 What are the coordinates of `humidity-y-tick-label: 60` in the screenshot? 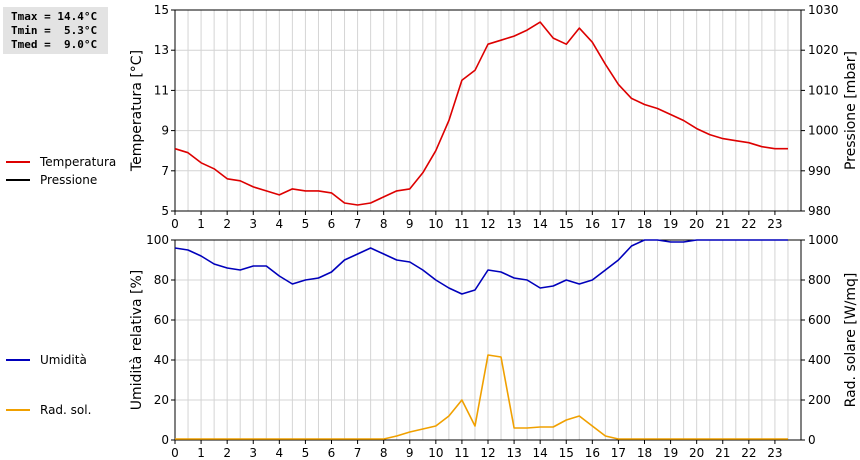 It's located at (161, 320).